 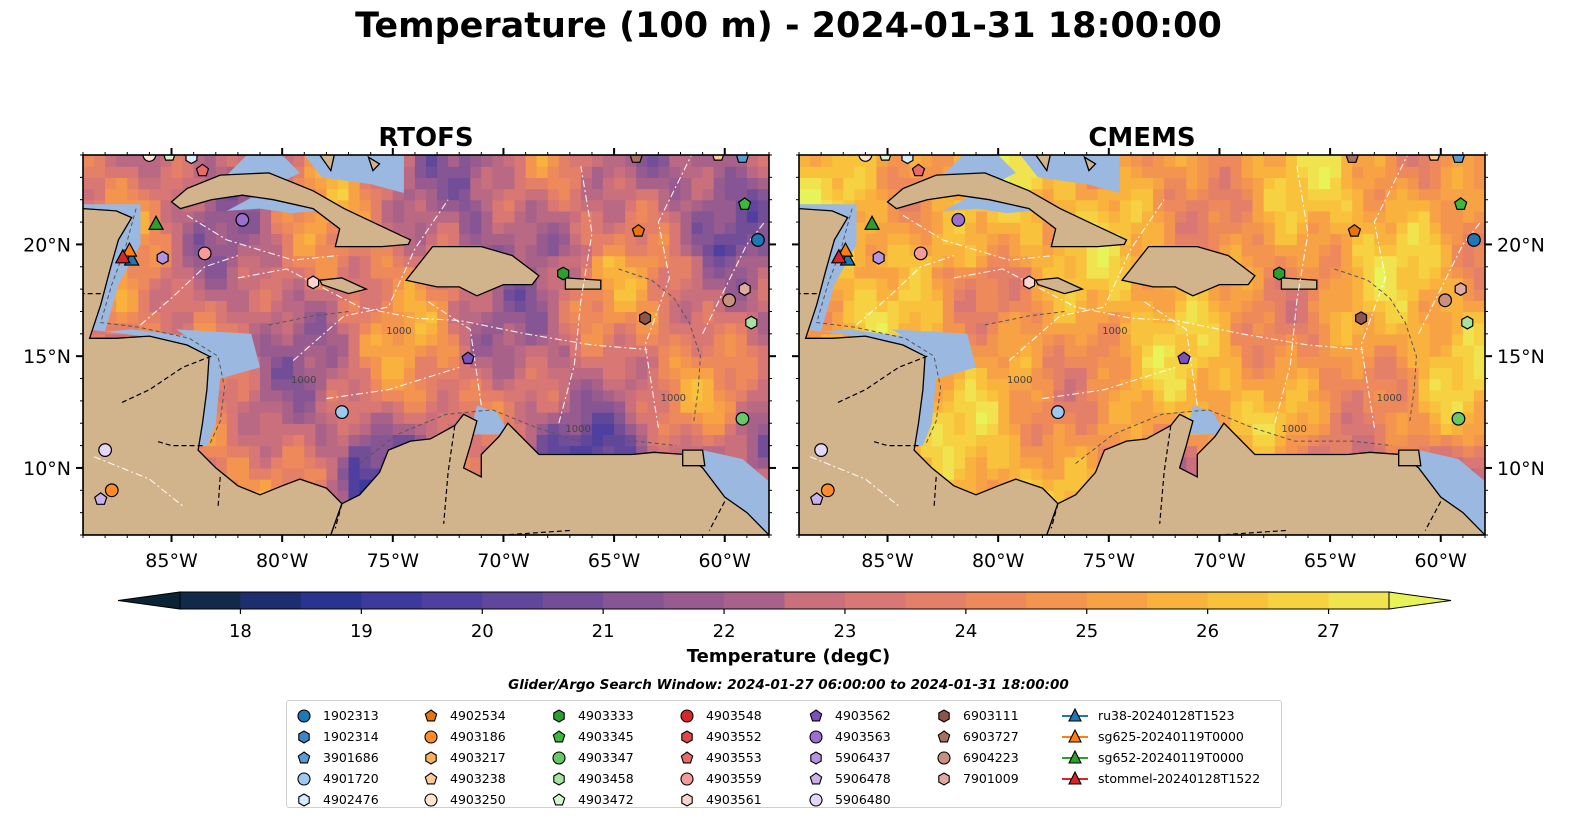 What do you see at coordinates (1161, 715) in the screenshot?
I see `legend-entry: ru38-20240128T1523` at bounding box center [1161, 715].